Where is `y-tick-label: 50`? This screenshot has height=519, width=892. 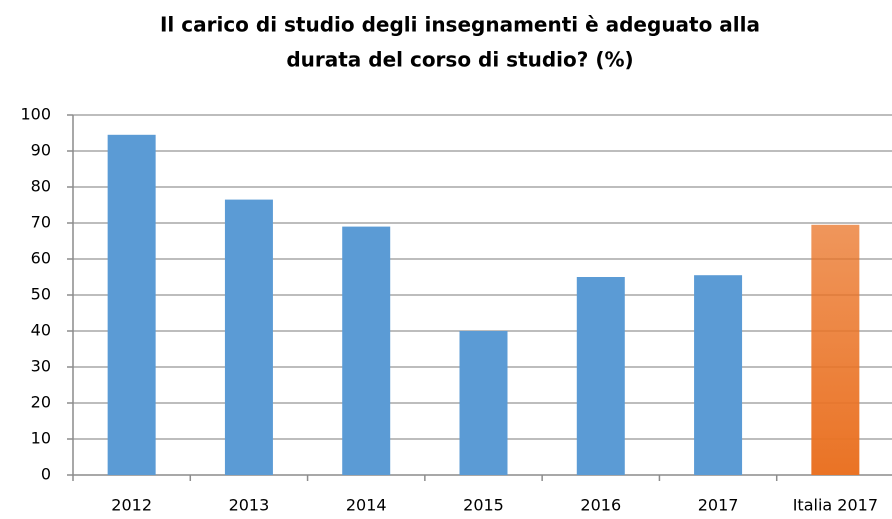 y-tick-label: 50 is located at coordinates (41, 294).